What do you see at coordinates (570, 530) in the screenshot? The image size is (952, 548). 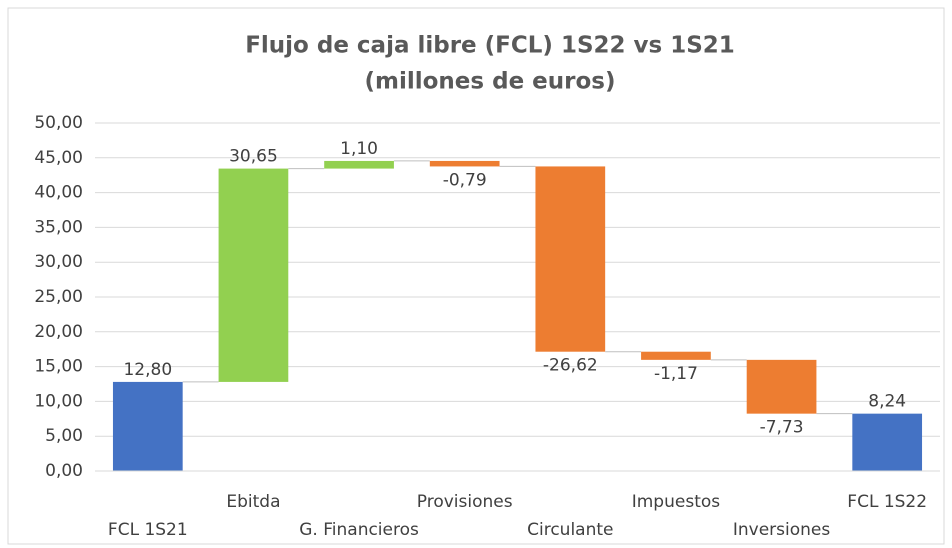 I see `x-tick-label: Circulante` at bounding box center [570, 530].